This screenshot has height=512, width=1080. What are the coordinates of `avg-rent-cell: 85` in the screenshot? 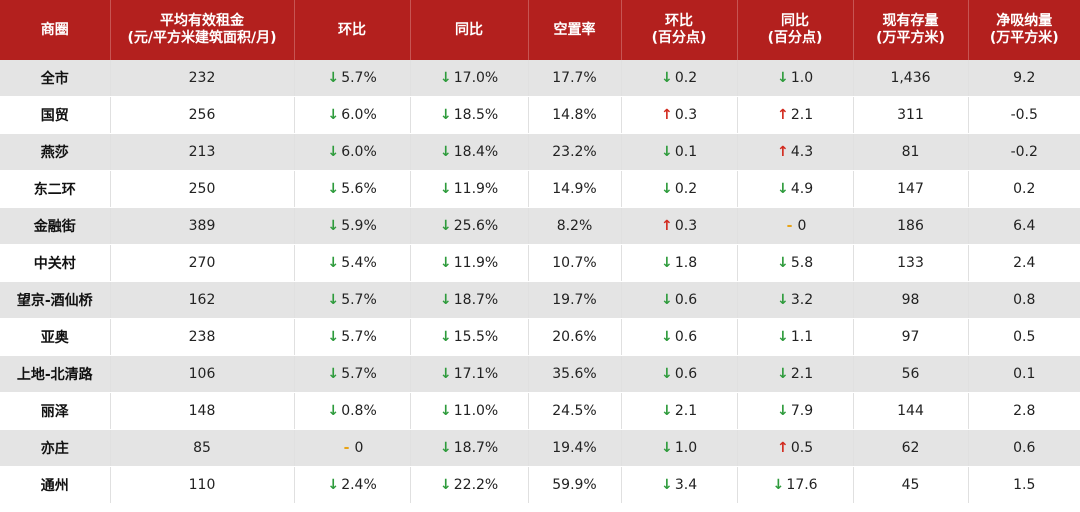 It's located at (202, 448).